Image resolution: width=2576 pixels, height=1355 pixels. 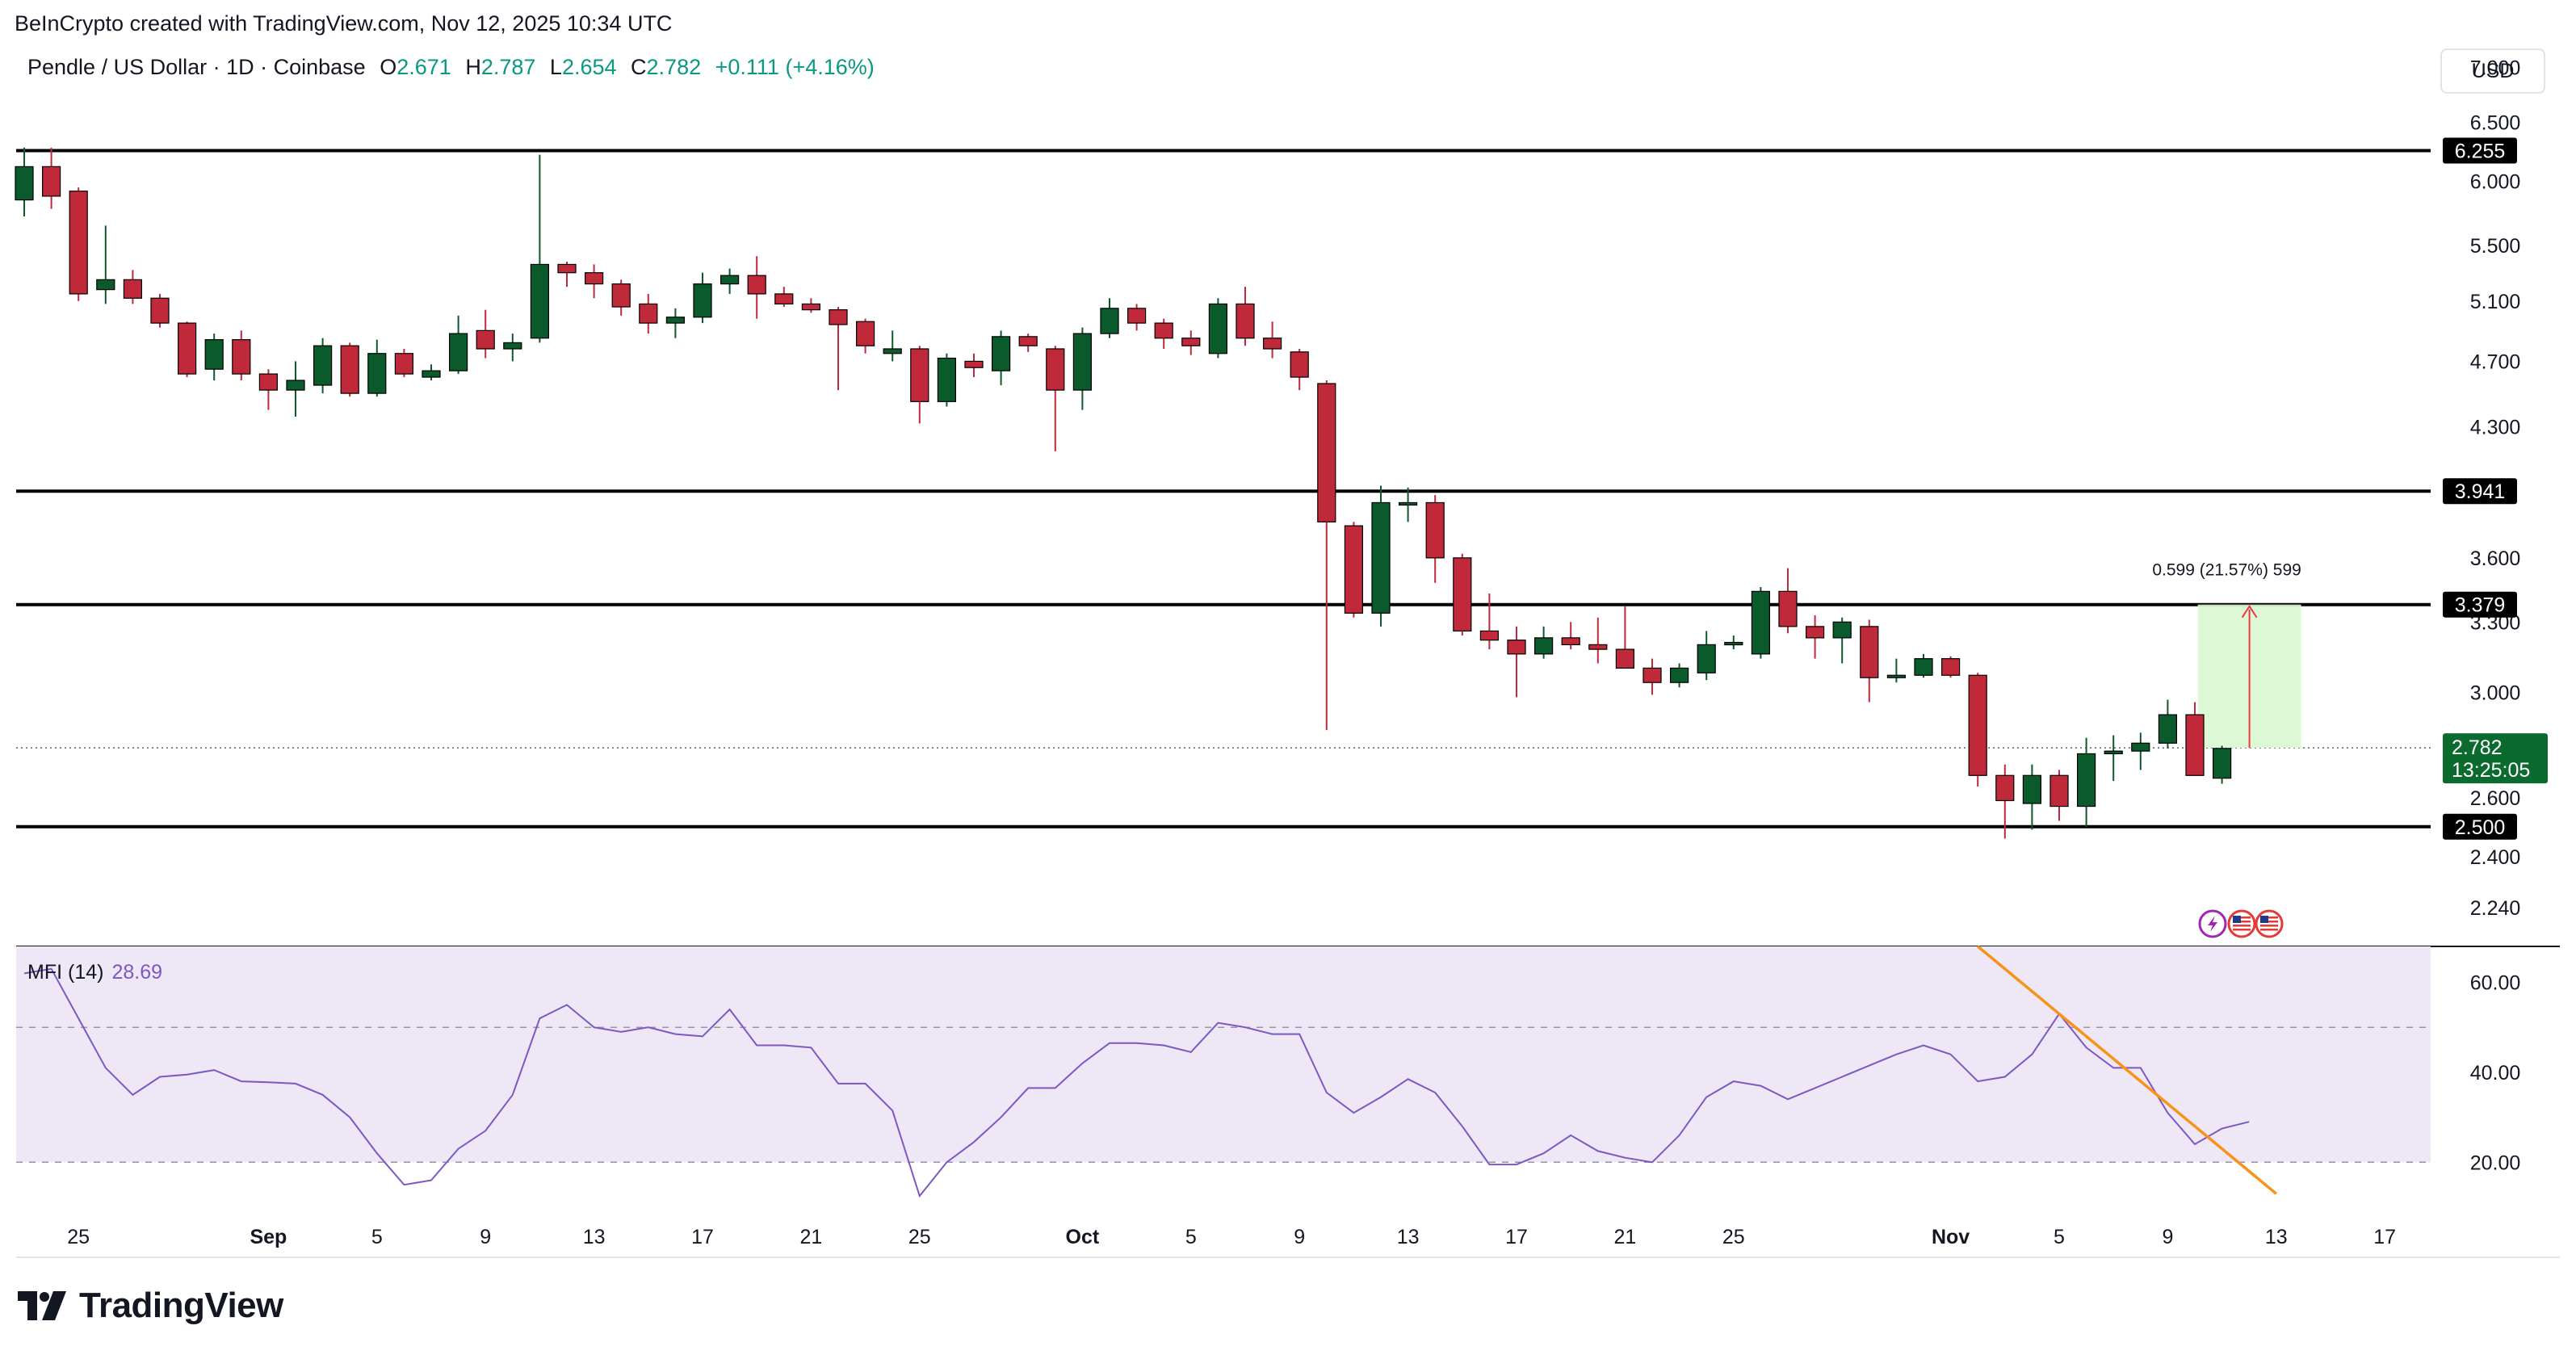 What do you see at coordinates (1231, 1237) in the screenshot?
I see `time-axis: 25 Sep 5 9 13 17 21 25 Oct 5 9 13 17 21 25 Nov 5 9 13 17` at bounding box center [1231, 1237].